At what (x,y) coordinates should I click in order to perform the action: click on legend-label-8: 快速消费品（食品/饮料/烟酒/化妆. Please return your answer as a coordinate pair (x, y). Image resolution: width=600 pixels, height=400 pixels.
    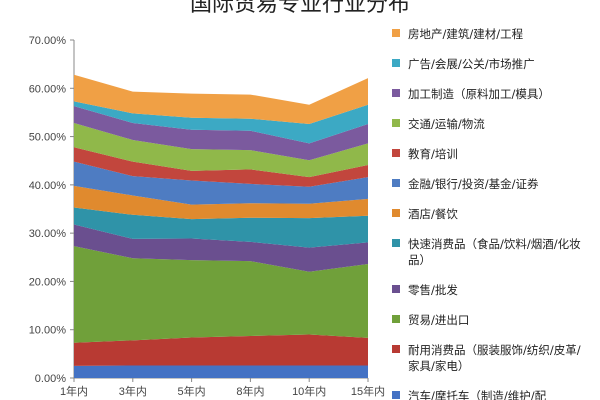
    Looking at the image, I should click on (494, 244).